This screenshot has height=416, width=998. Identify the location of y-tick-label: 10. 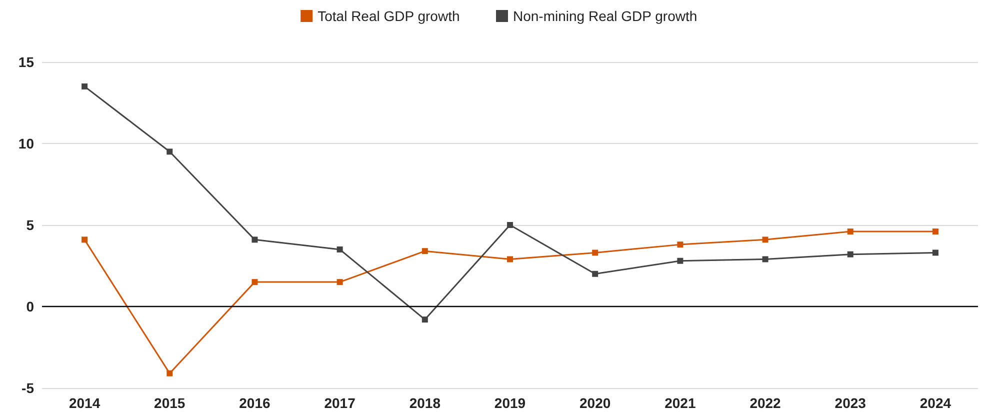
(26, 144).